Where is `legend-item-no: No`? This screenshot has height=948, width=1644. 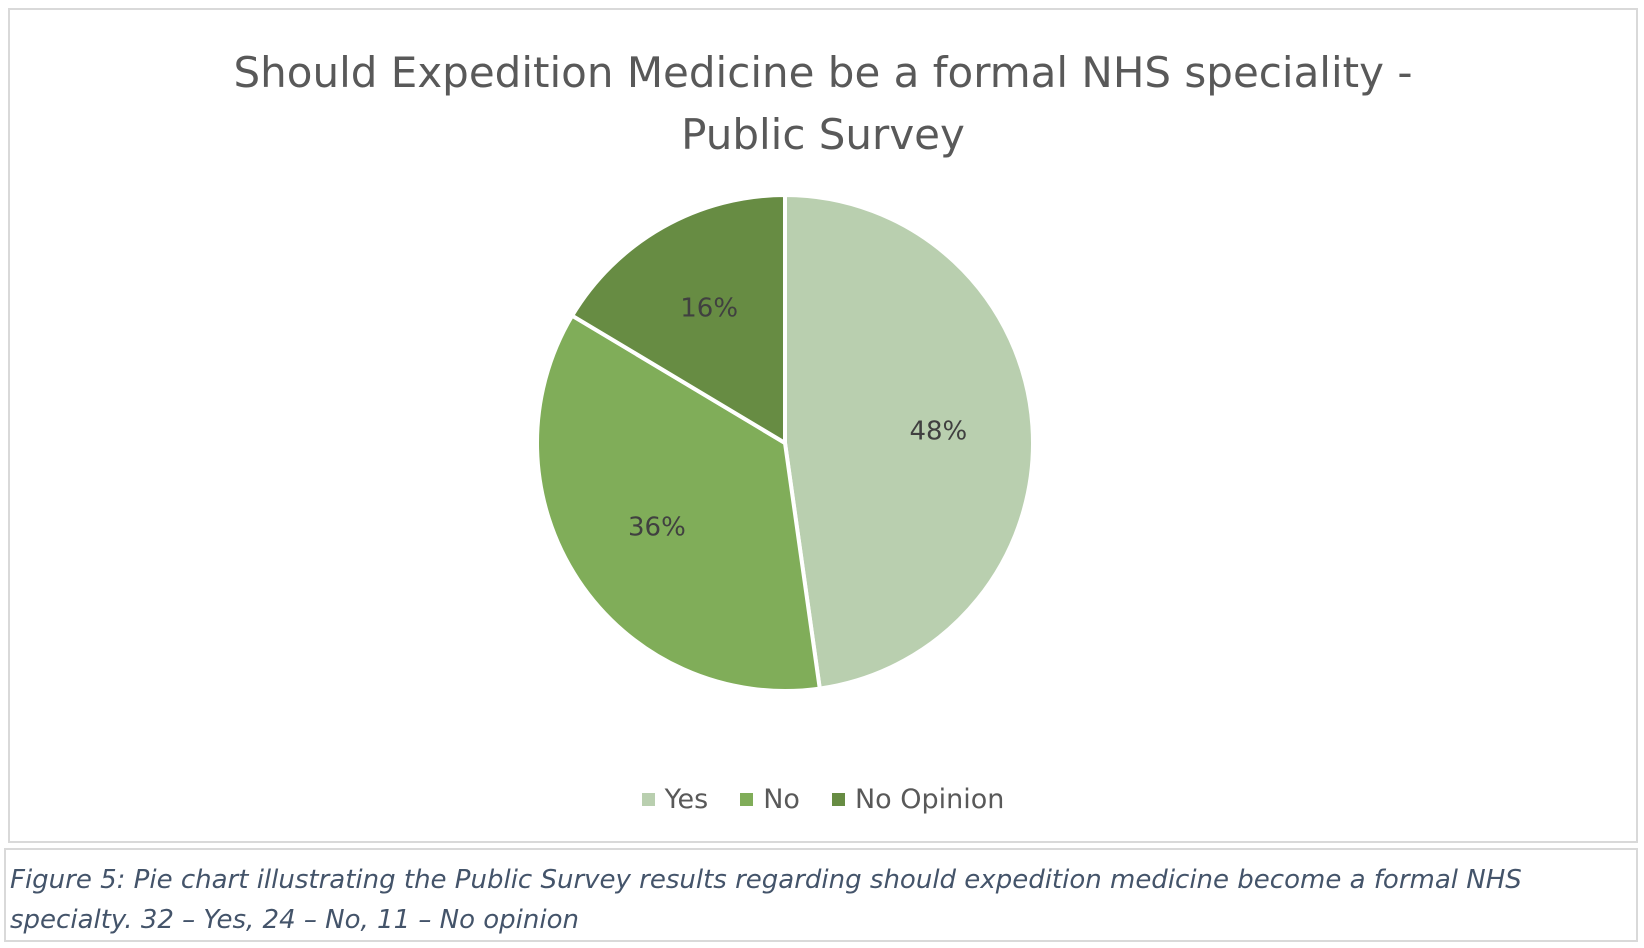
legend-item-no: No is located at coordinates (770, 799).